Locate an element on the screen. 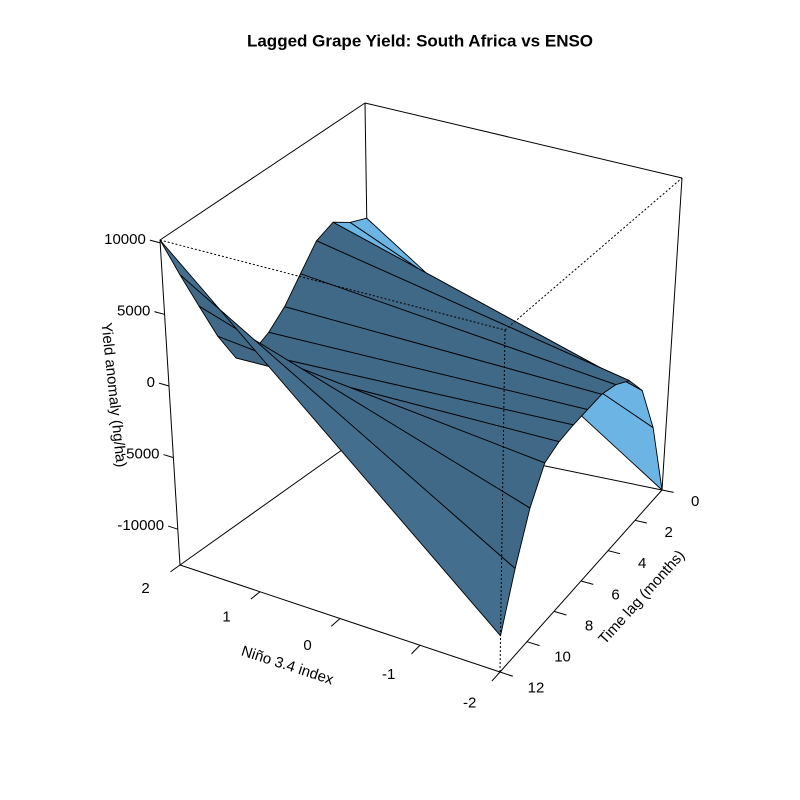  z-tick-label: 5000 is located at coordinates (133, 311).